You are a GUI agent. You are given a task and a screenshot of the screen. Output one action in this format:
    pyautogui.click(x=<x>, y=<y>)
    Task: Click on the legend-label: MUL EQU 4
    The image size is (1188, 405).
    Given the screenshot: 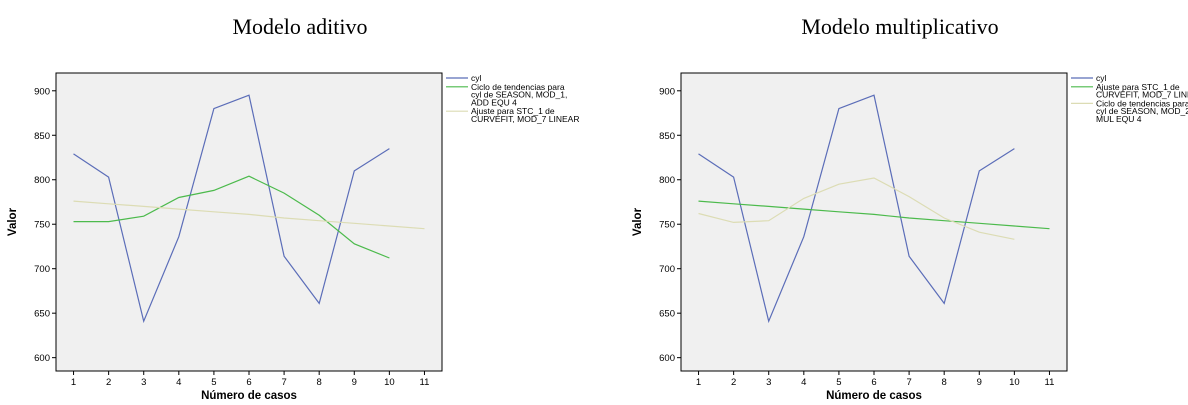 What is the action you would take?
    pyautogui.click(x=1119, y=119)
    